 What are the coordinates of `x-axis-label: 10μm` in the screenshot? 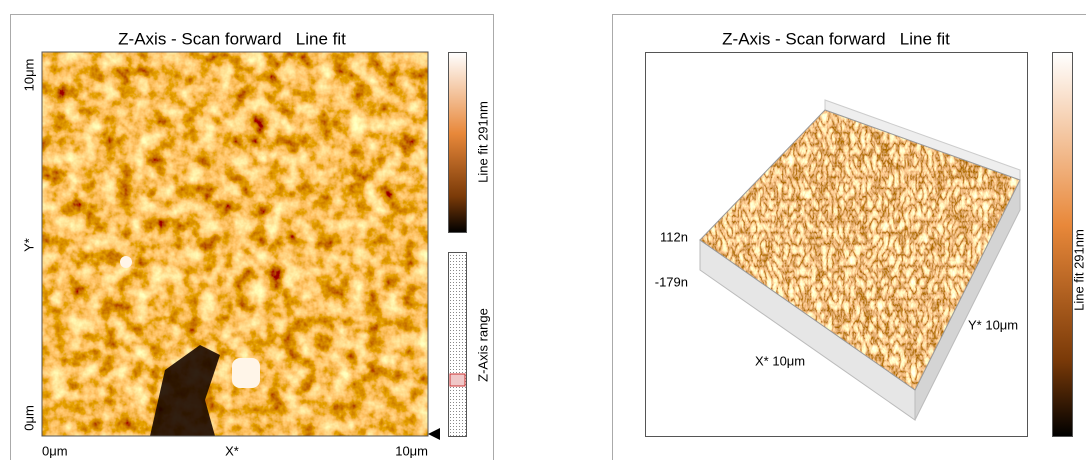 It's located at (411, 450).